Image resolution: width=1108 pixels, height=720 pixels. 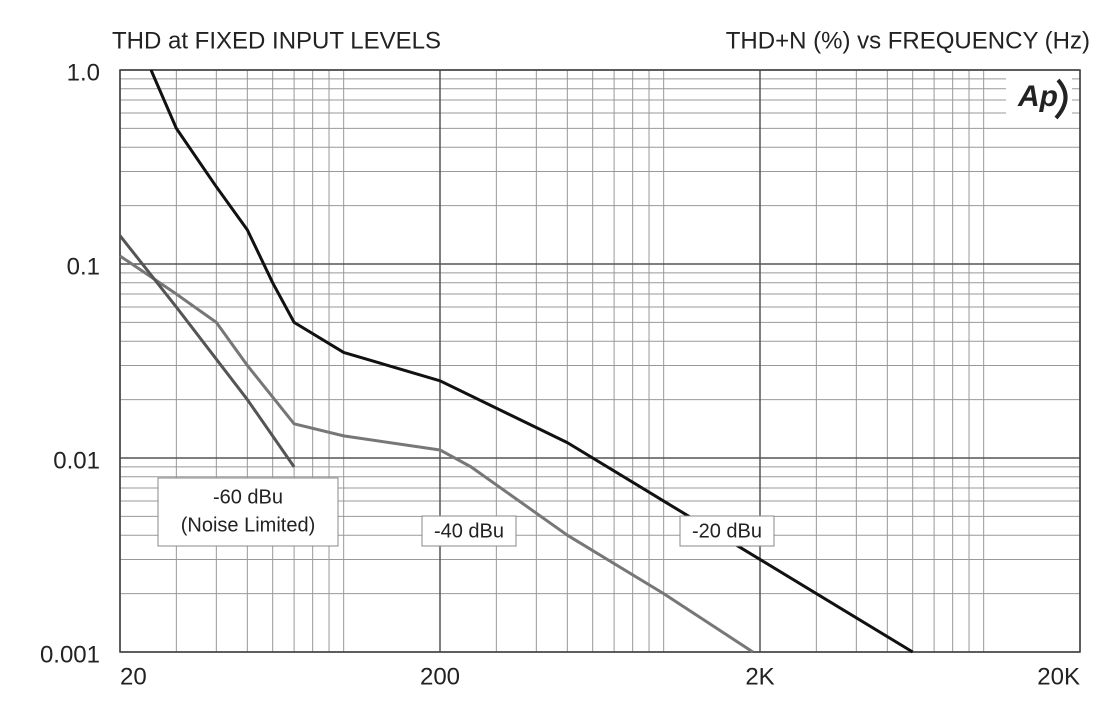 What do you see at coordinates (1058, 676) in the screenshot?
I see `x-tick-label: 20K` at bounding box center [1058, 676].